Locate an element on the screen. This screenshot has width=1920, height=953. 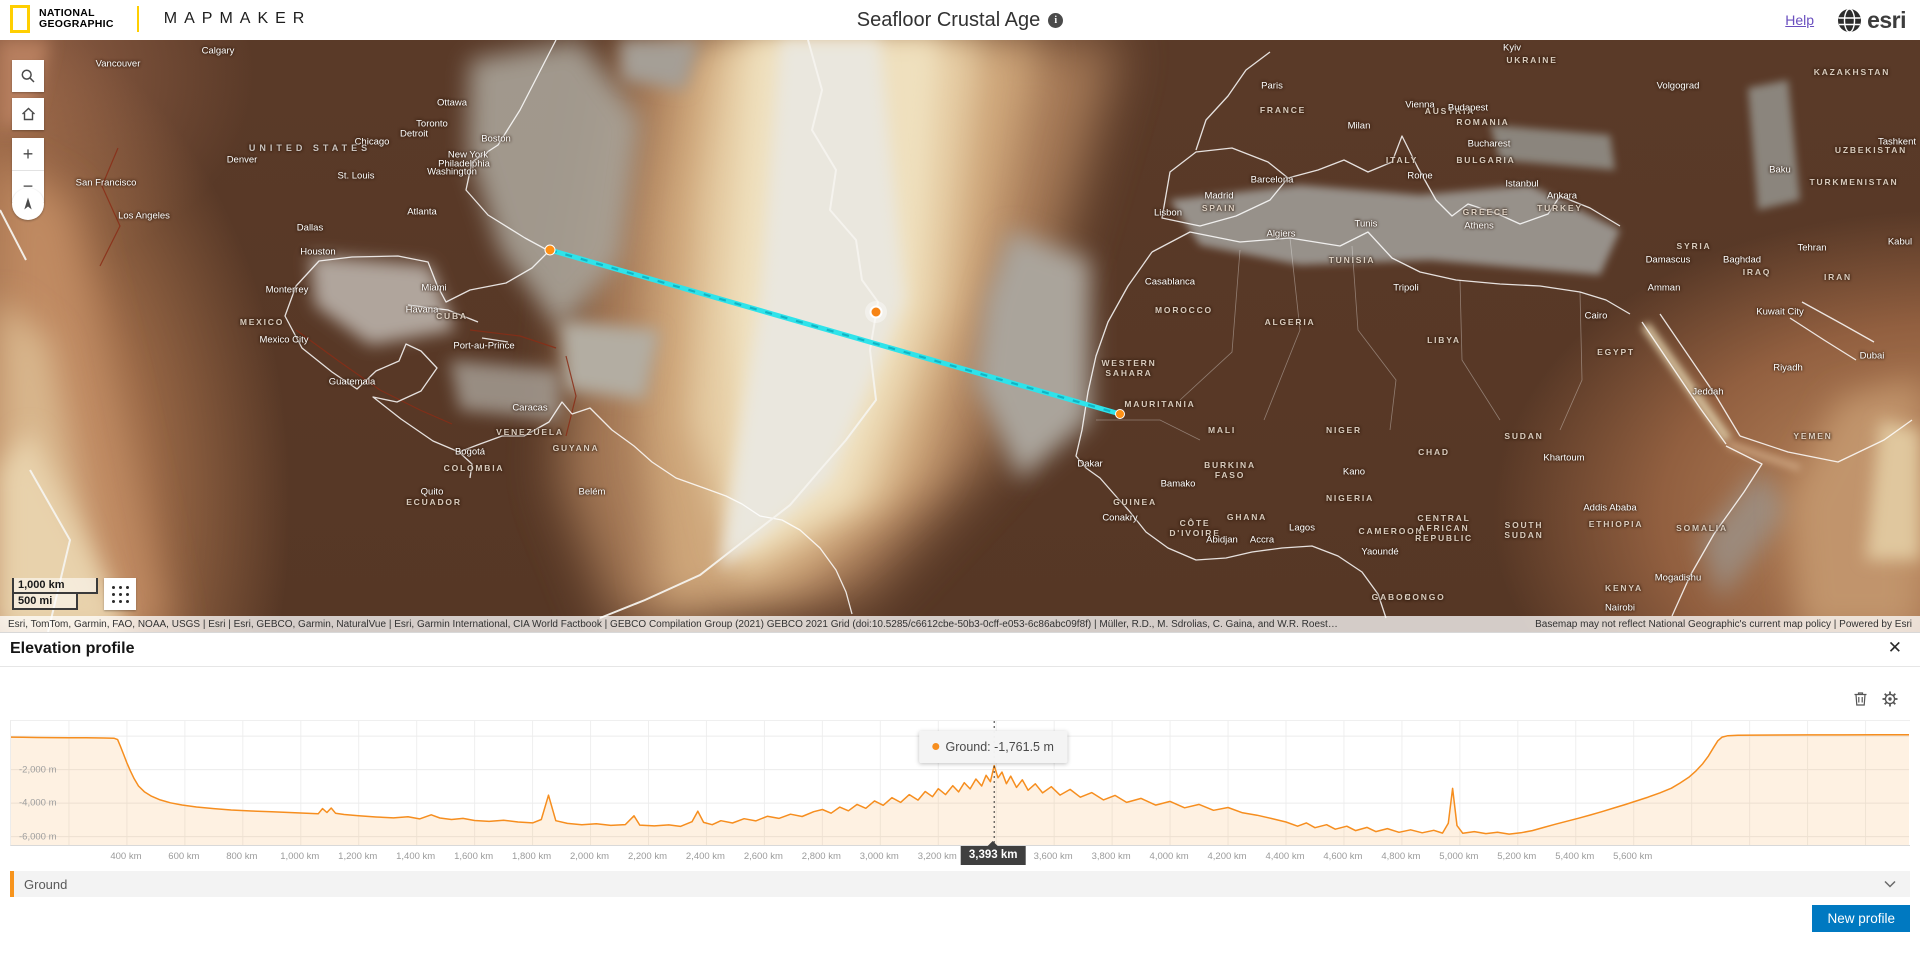
x-tick-label: 2,600 km is located at coordinates (763, 856).